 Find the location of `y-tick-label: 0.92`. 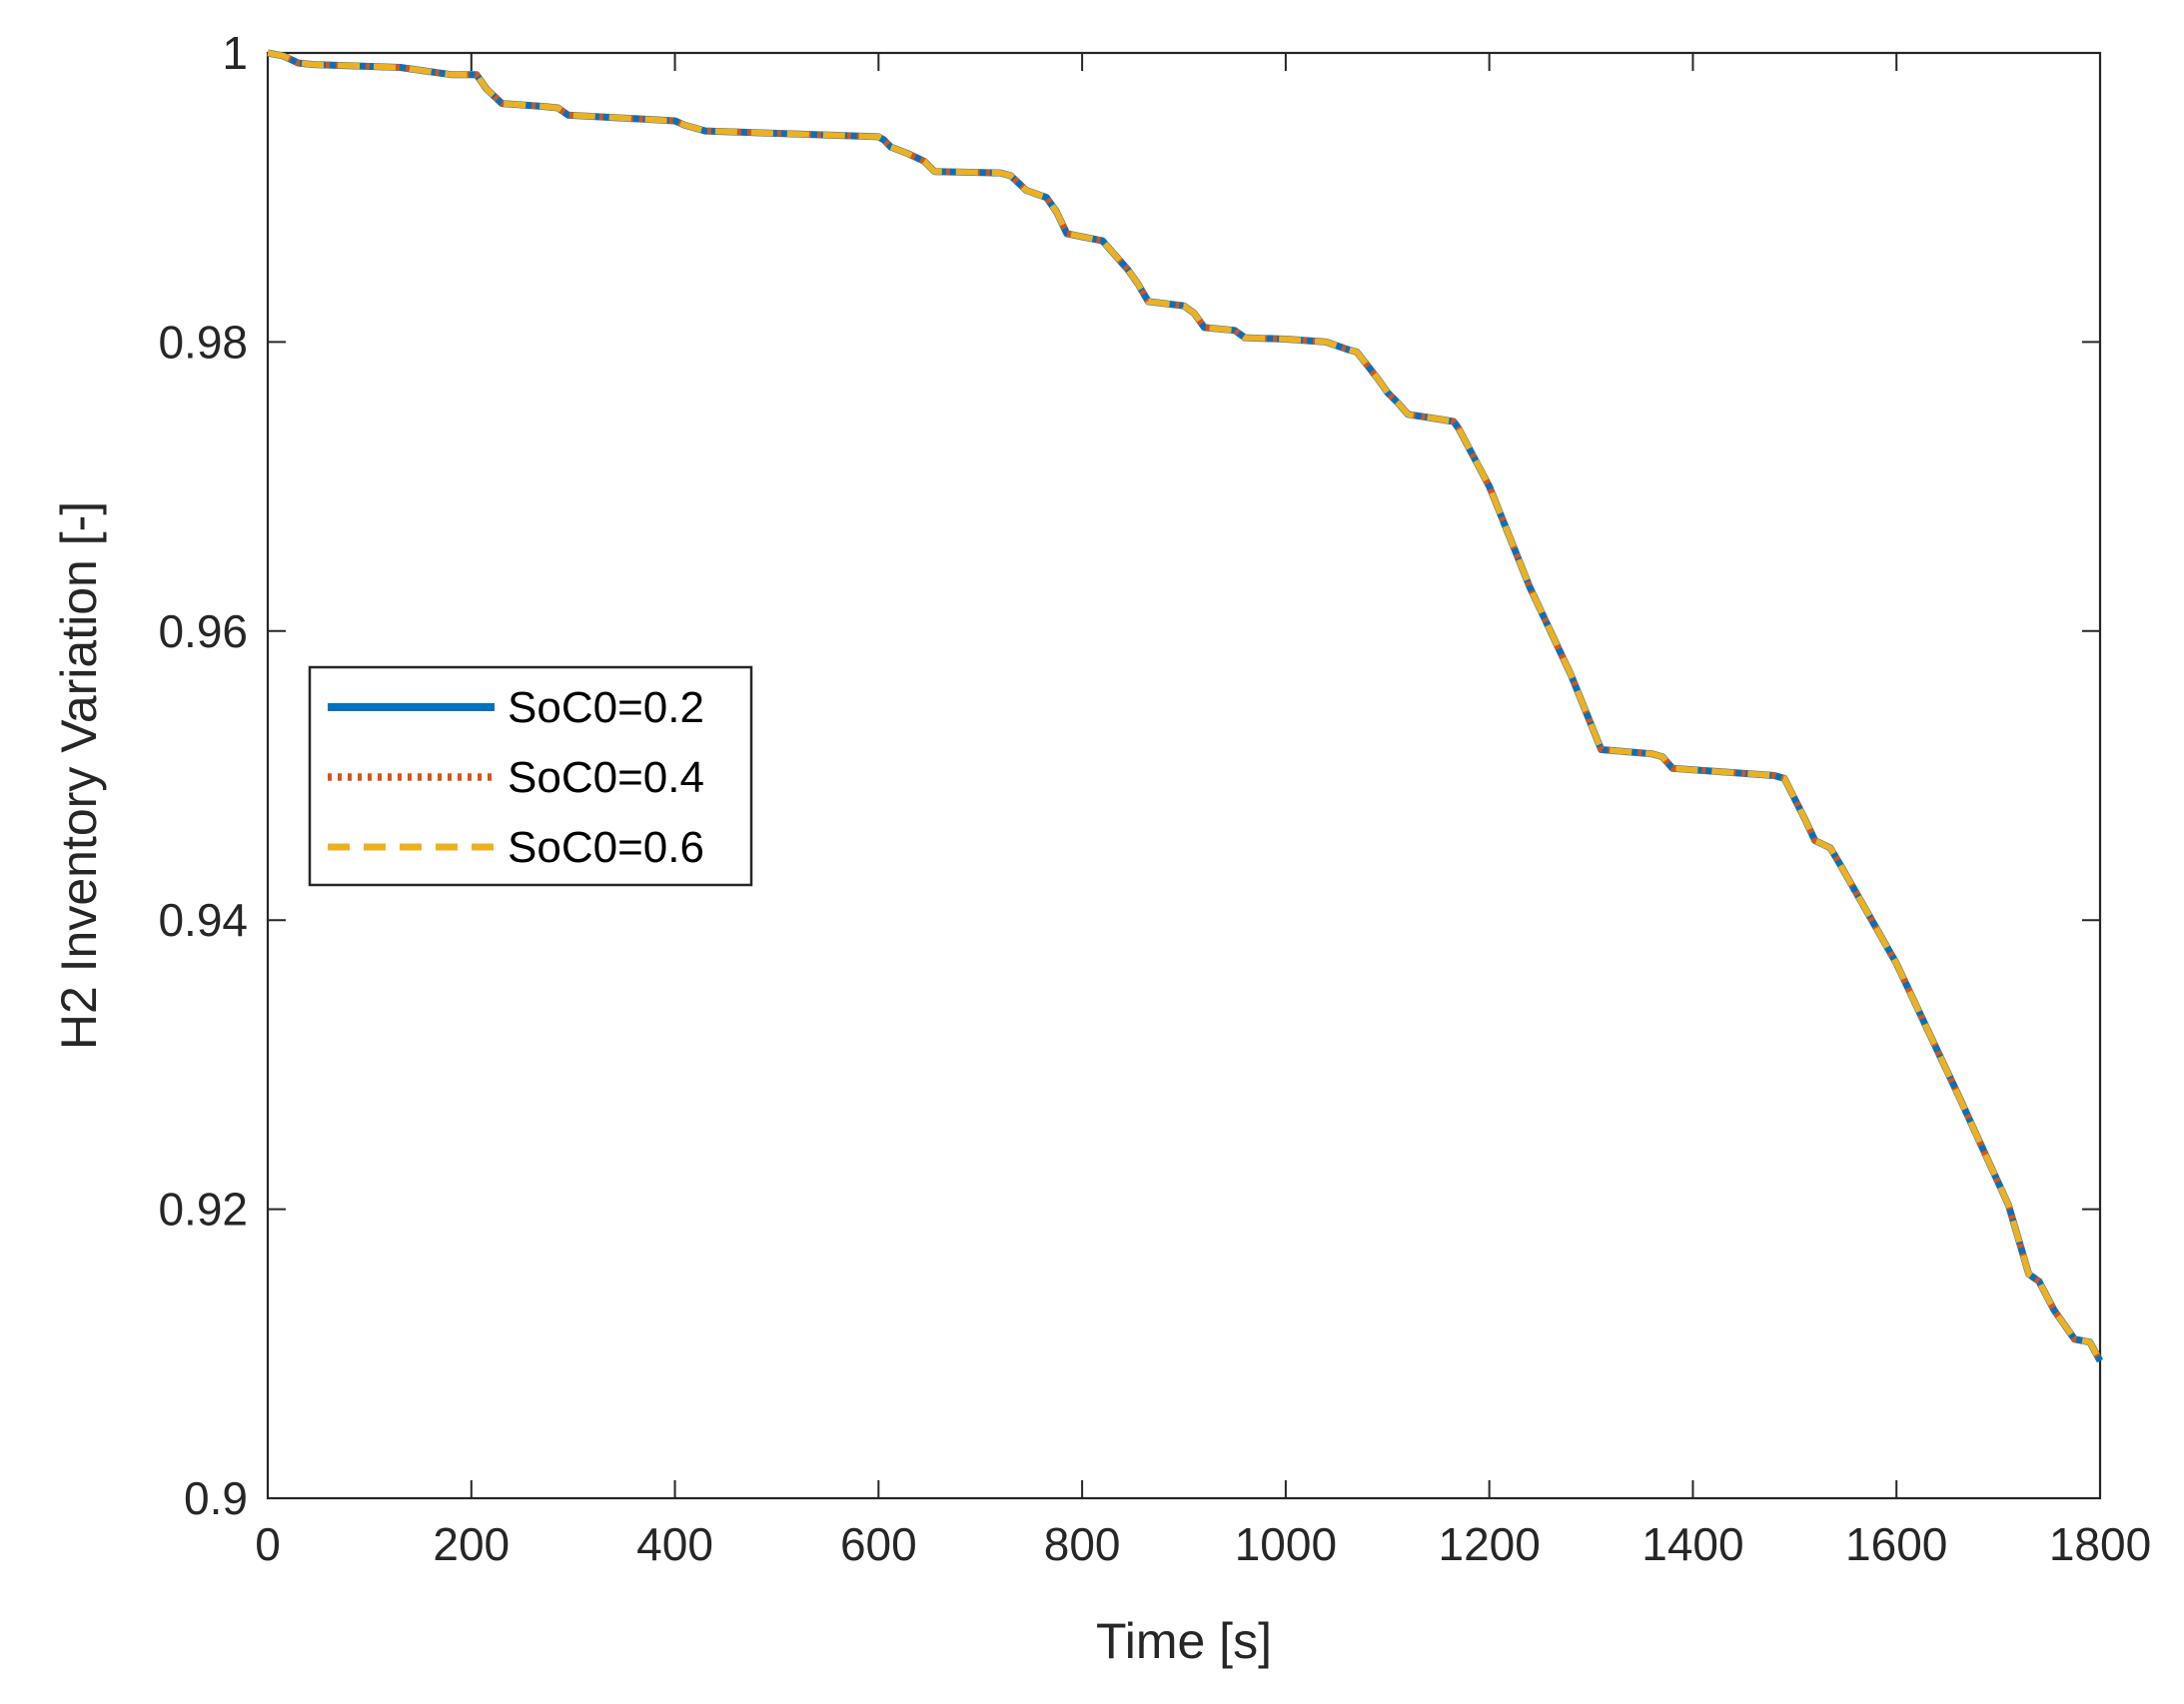

y-tick-label: 0.92 is located at coordinates (203, 1210).